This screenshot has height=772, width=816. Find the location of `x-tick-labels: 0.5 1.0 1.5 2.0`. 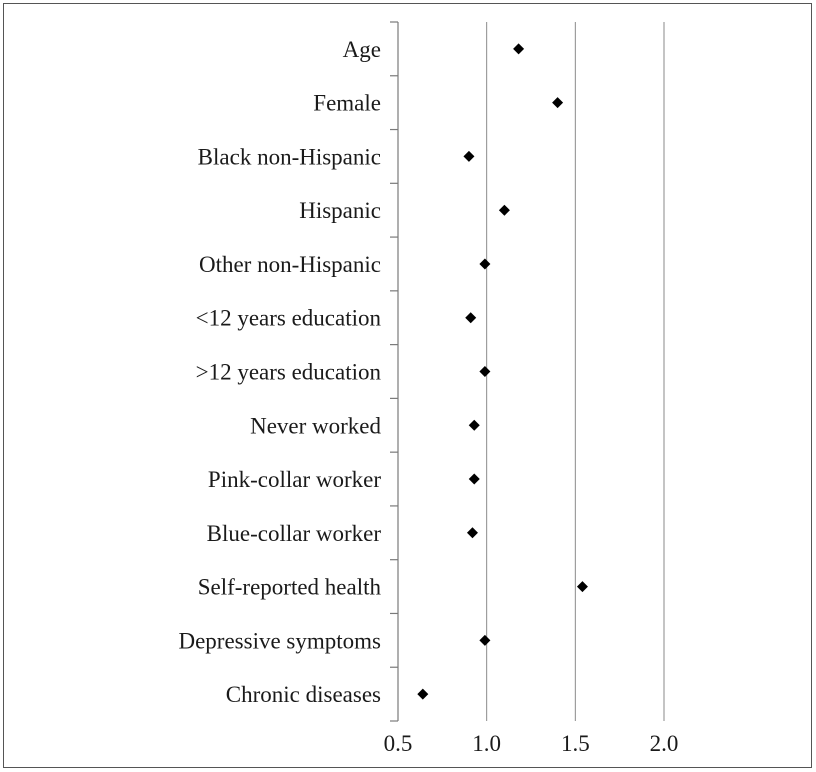

x-tick-labels: 0.5 1.0 1.5 2.0 is located at coordinates (531, 743).